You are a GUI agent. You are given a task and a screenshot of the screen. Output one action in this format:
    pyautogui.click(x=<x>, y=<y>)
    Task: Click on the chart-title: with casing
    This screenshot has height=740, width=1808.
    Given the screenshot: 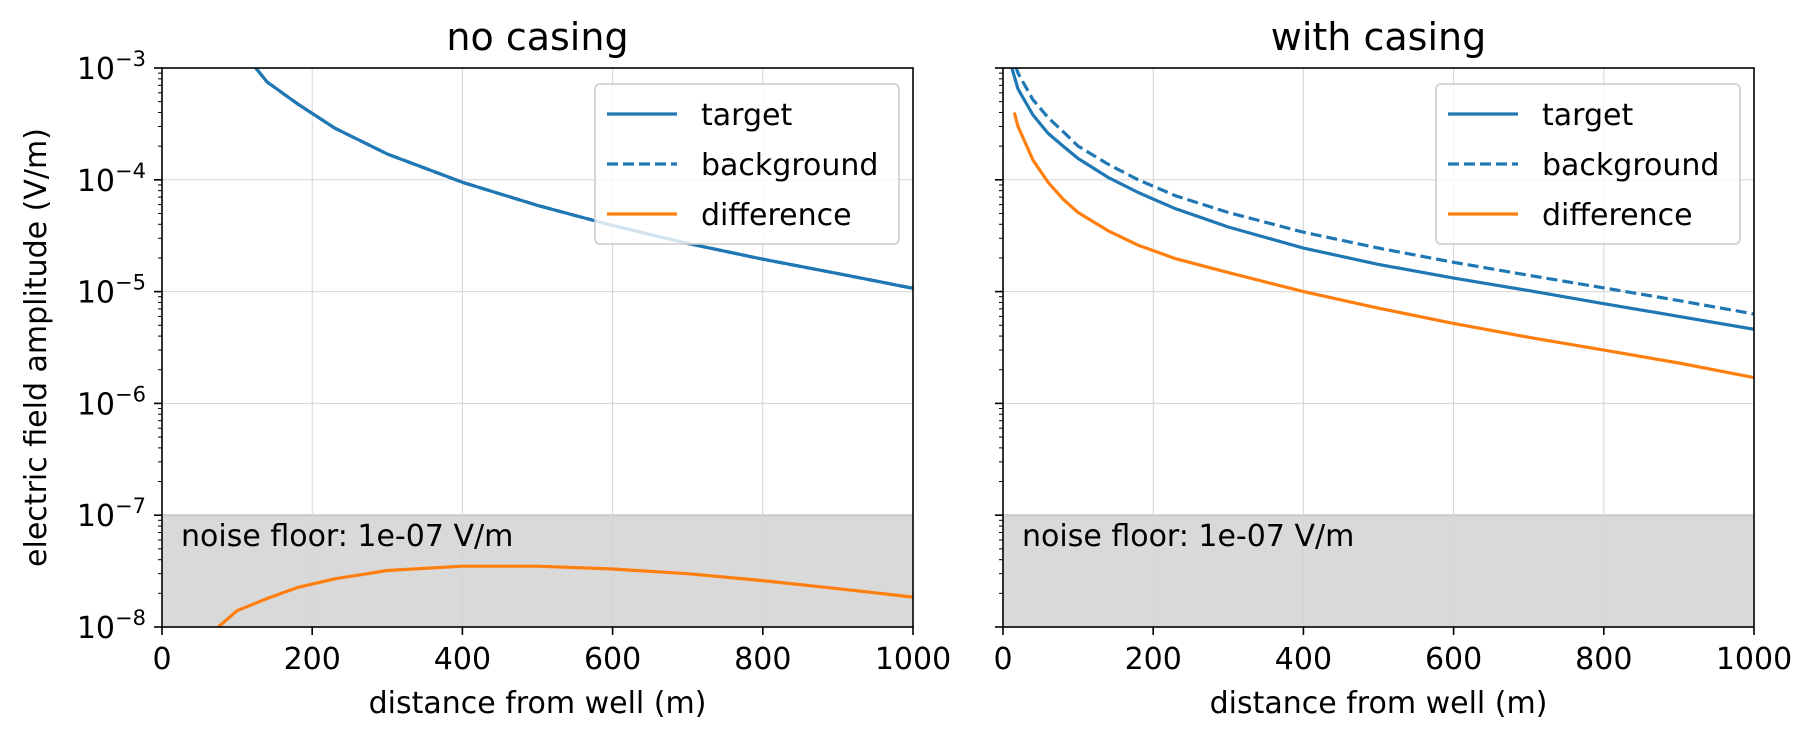 What is the action you would take?
    pyautogui.click(x=1378, y=37)
    